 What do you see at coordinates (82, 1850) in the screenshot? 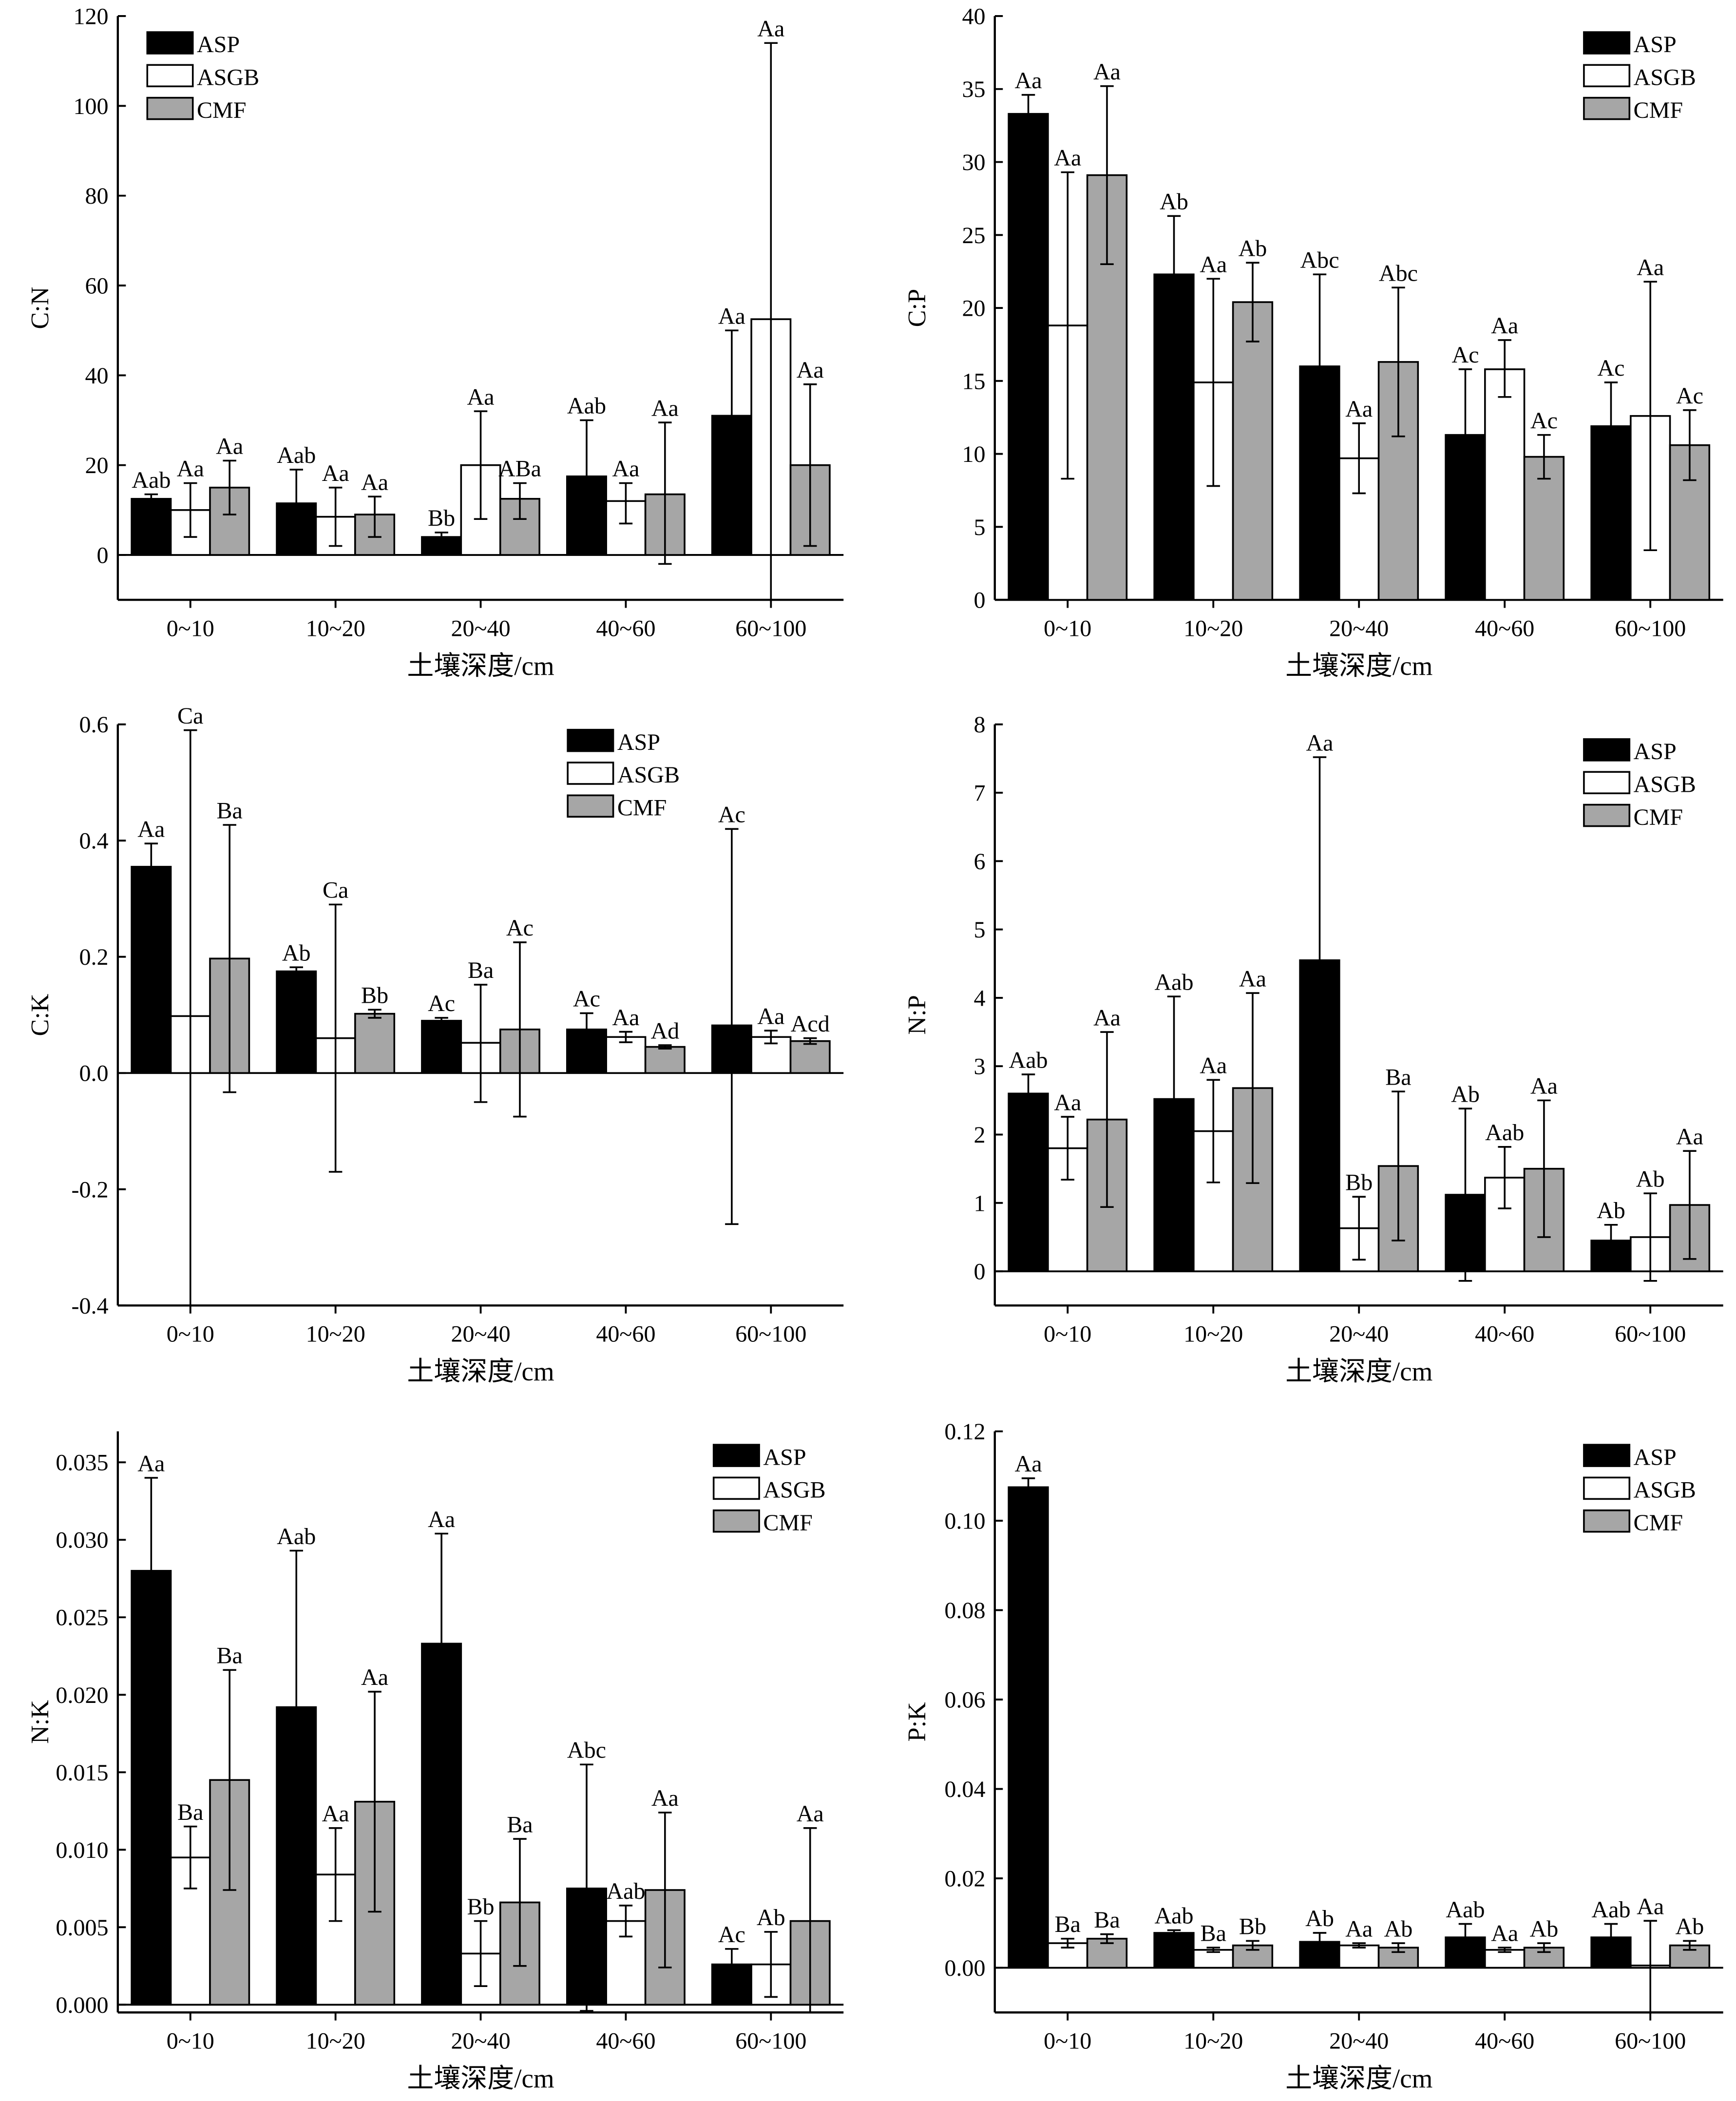
I see `y-tick-label: 0.010` at bounding box center [82, 1850].